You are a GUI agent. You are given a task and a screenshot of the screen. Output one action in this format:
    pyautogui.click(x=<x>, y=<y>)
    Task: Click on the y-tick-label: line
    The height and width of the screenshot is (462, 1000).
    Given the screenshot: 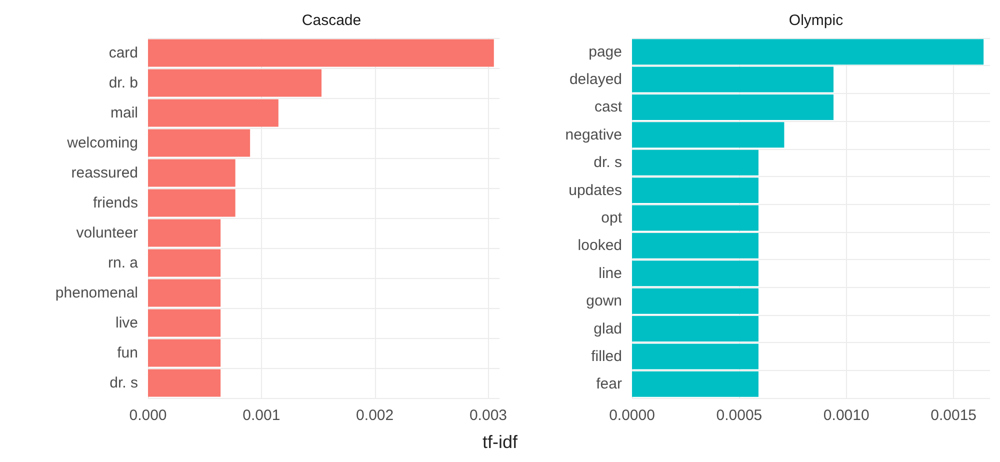 What is the action you would take?
    pyautogui.click(x=610, y=273)
    